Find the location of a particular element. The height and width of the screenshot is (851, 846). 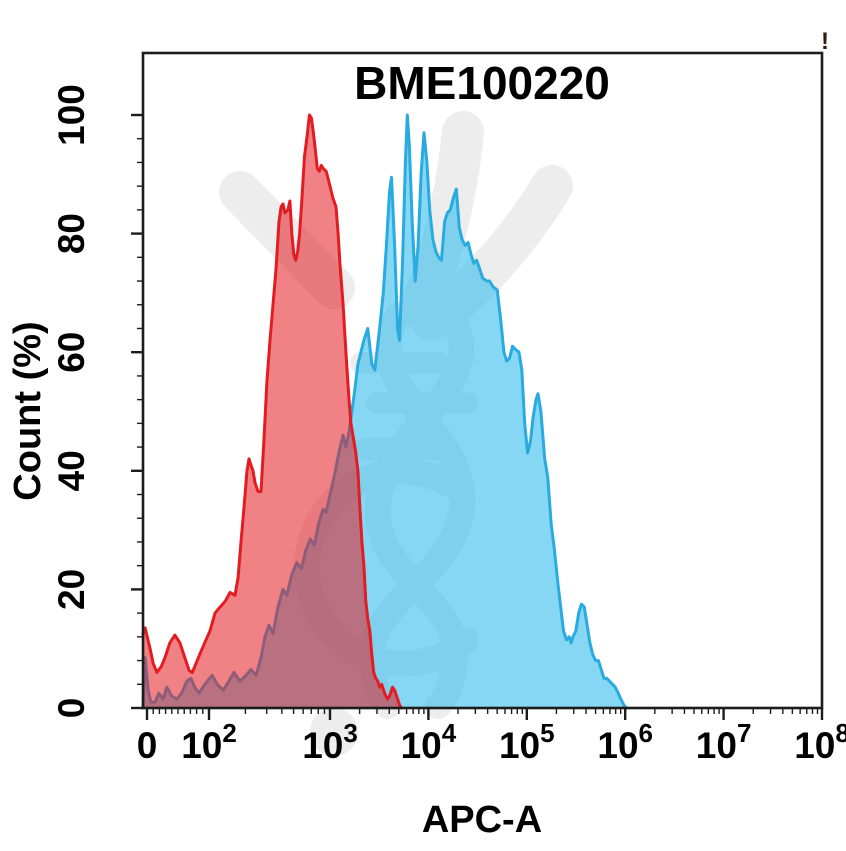

x-tick-label: 10³ is located at coordinates (330, 742).